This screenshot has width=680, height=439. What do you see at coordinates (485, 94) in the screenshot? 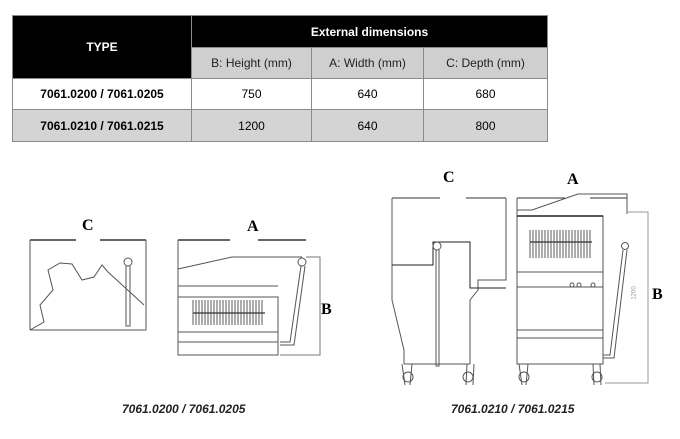
I see `depth-cell: 680` at bounding box center [485, 94].